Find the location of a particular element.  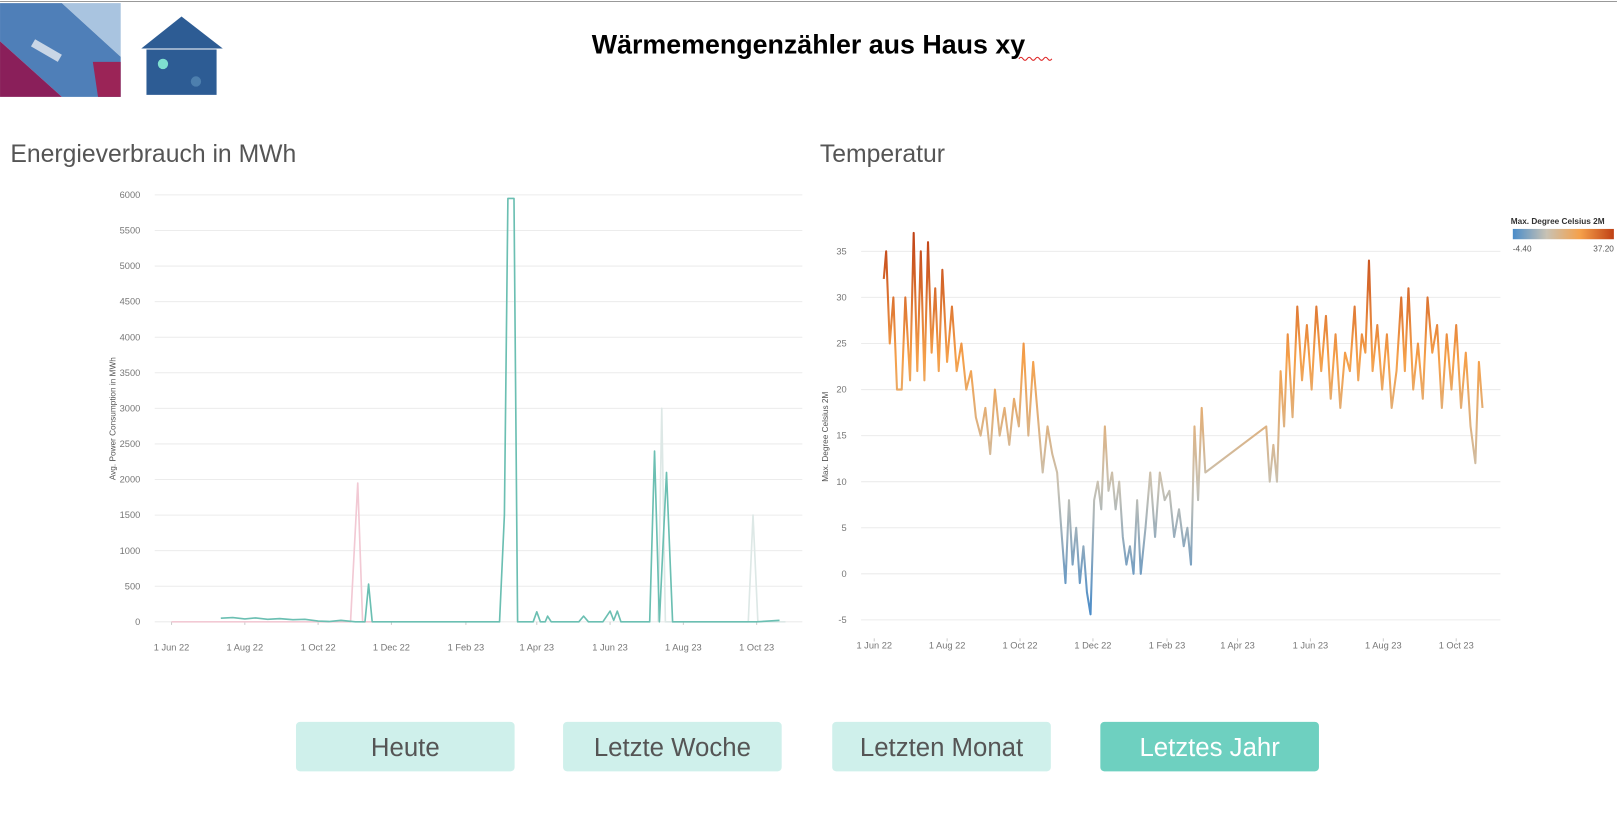

filter-button: Letzten Monat is located at coordinates (941, 746).